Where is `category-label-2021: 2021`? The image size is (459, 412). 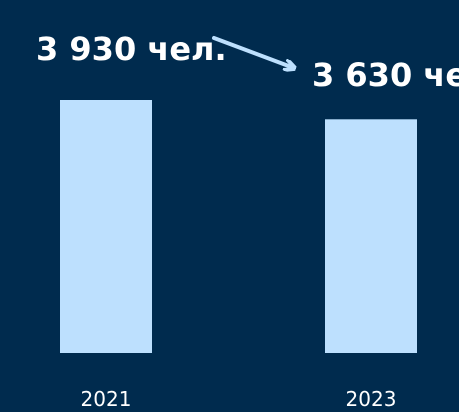 category-label-2021: 2021 is located at coordinates (106, 399).